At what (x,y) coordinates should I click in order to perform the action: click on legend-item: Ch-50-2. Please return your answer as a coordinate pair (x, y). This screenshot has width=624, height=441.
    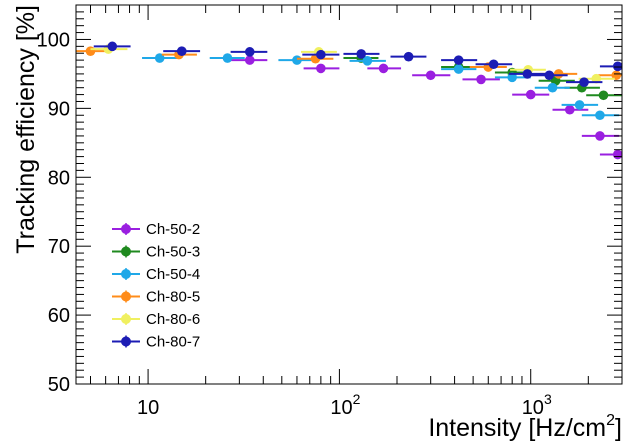
    Looking at the image, I should click on (156, 229).